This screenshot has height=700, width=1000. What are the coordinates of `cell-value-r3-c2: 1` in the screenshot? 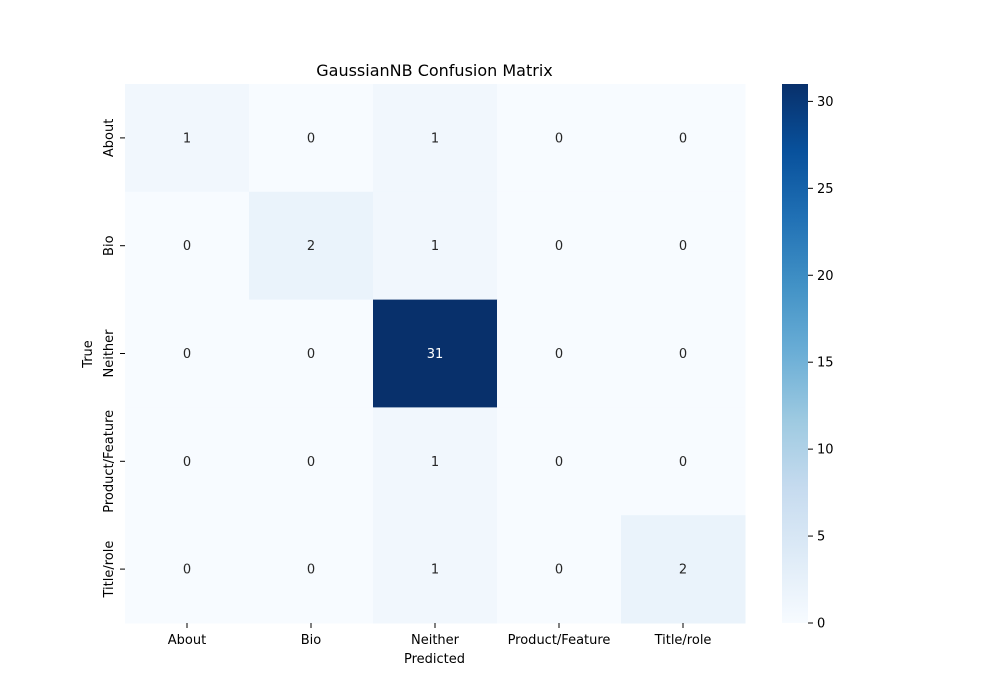 It's located at (435, 462).